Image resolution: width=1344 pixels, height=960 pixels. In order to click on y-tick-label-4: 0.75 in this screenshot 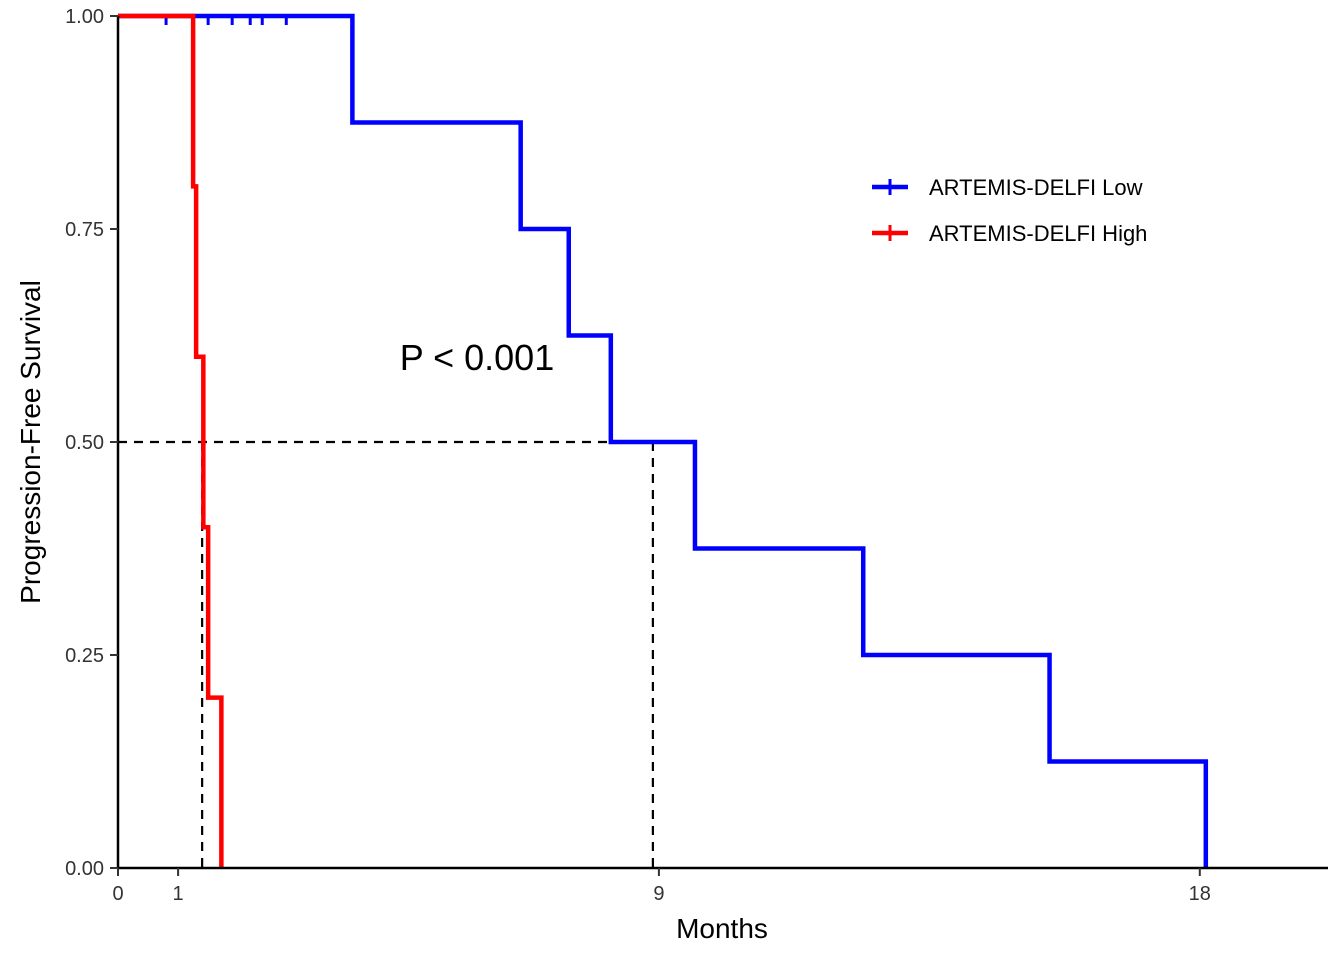, I will do `click(84, 230)`.